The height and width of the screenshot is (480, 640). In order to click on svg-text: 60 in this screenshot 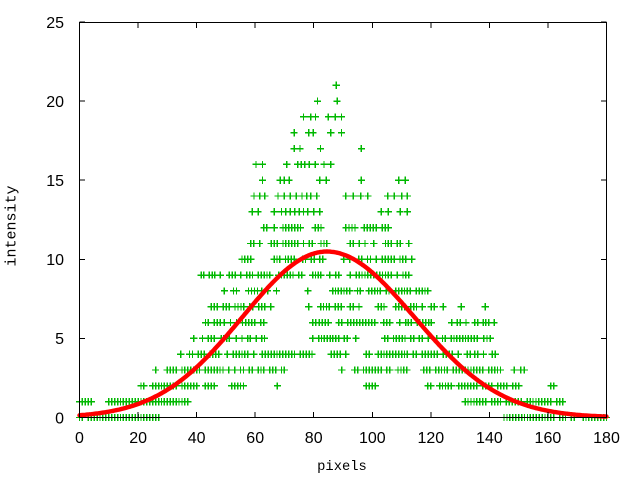, I will do `click(255, 438)`.